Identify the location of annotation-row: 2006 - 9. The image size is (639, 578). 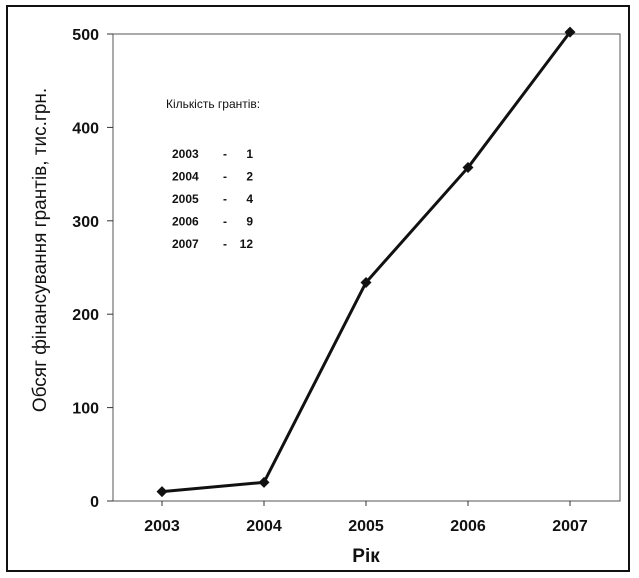
(212, 222).